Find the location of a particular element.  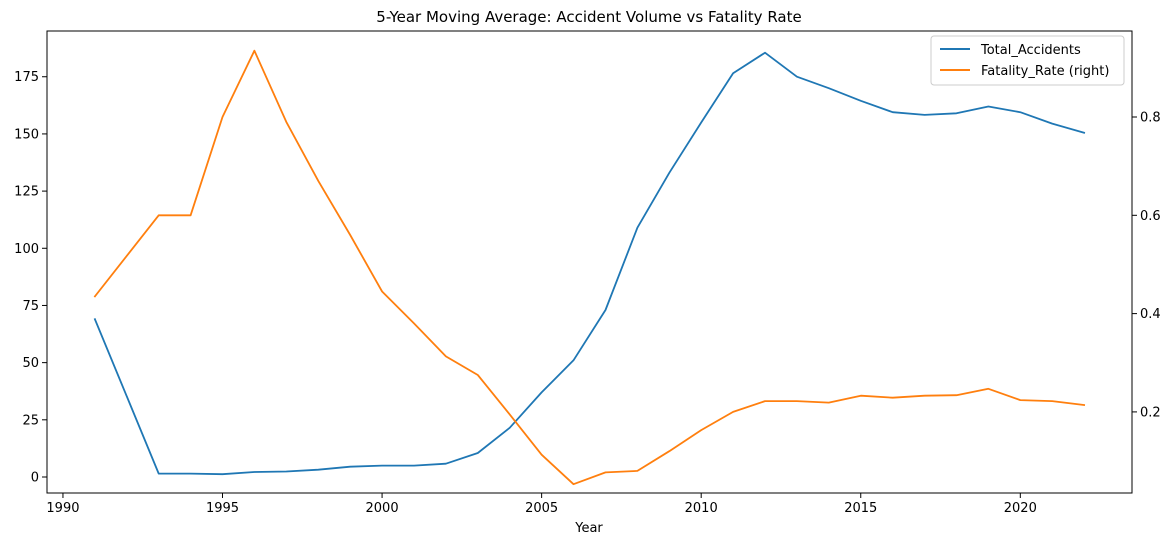

y-tick-label: 25 is located at coordinates (30, 420).